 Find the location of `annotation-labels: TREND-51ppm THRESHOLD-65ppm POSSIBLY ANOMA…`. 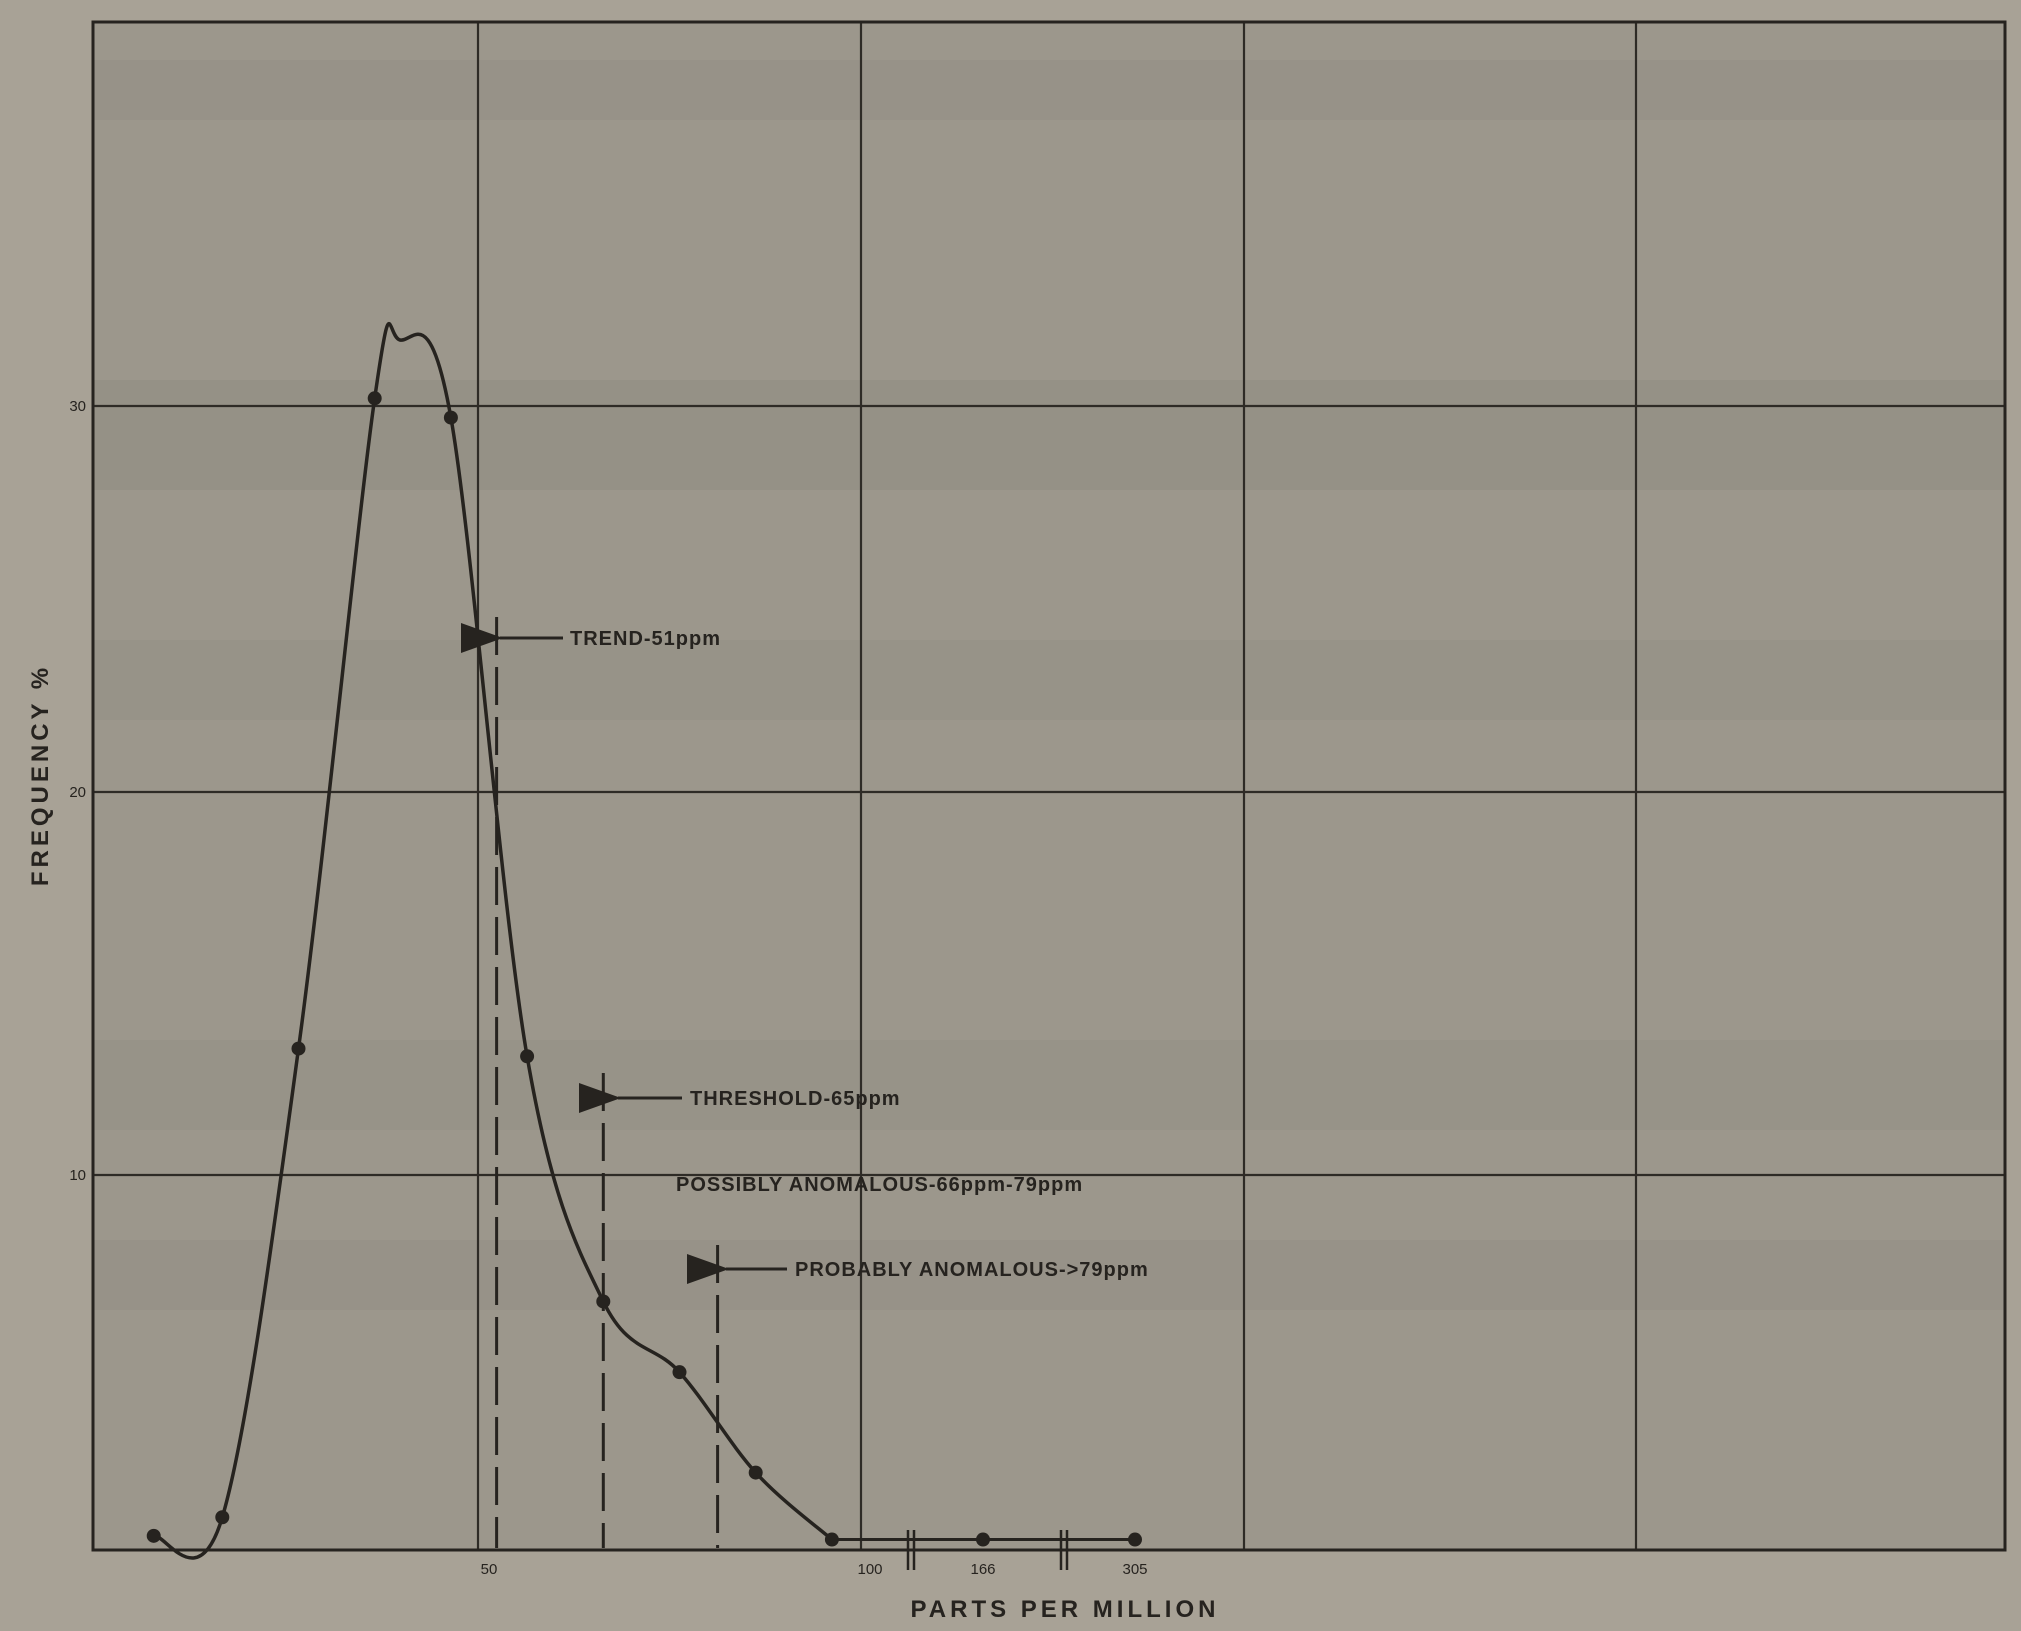

annotation-labels: TREND-51ppm THRESHOLD-65ppm POSSIBLY ANOMA… is located at coordinates (805, 953).